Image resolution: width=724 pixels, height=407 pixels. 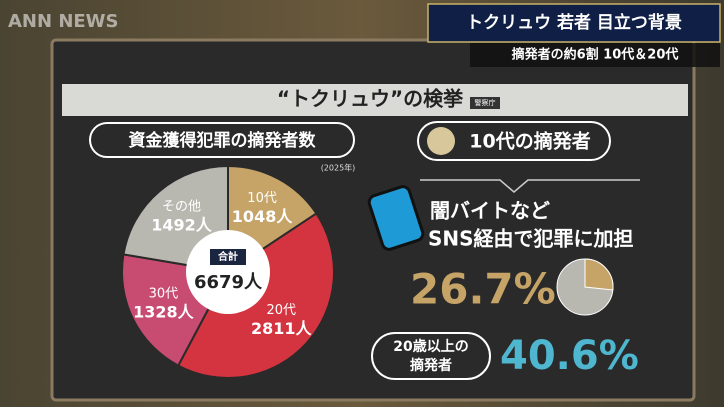 I want to click on adult-label-1: 20歳以上の, so click(x=430, y=346).